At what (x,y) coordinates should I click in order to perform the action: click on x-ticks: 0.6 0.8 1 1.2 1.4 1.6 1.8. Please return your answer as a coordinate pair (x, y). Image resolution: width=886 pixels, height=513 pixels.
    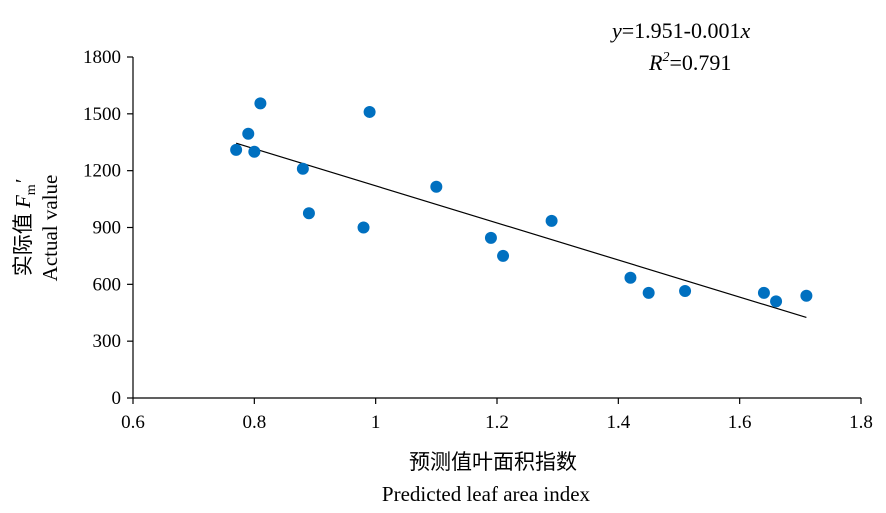
    Looking at the image, I should click on (497, 415).